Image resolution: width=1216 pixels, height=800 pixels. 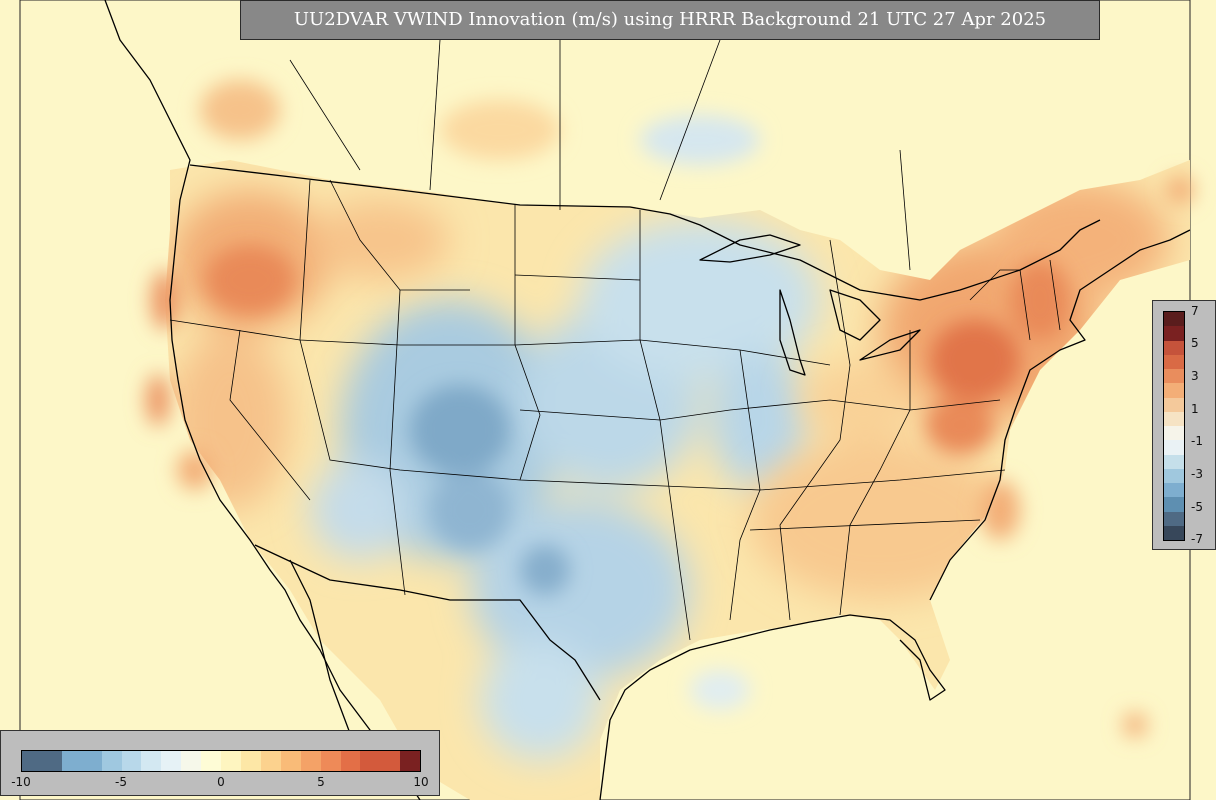 I want to click on negative-region-texas, so click(x=580, y=590).